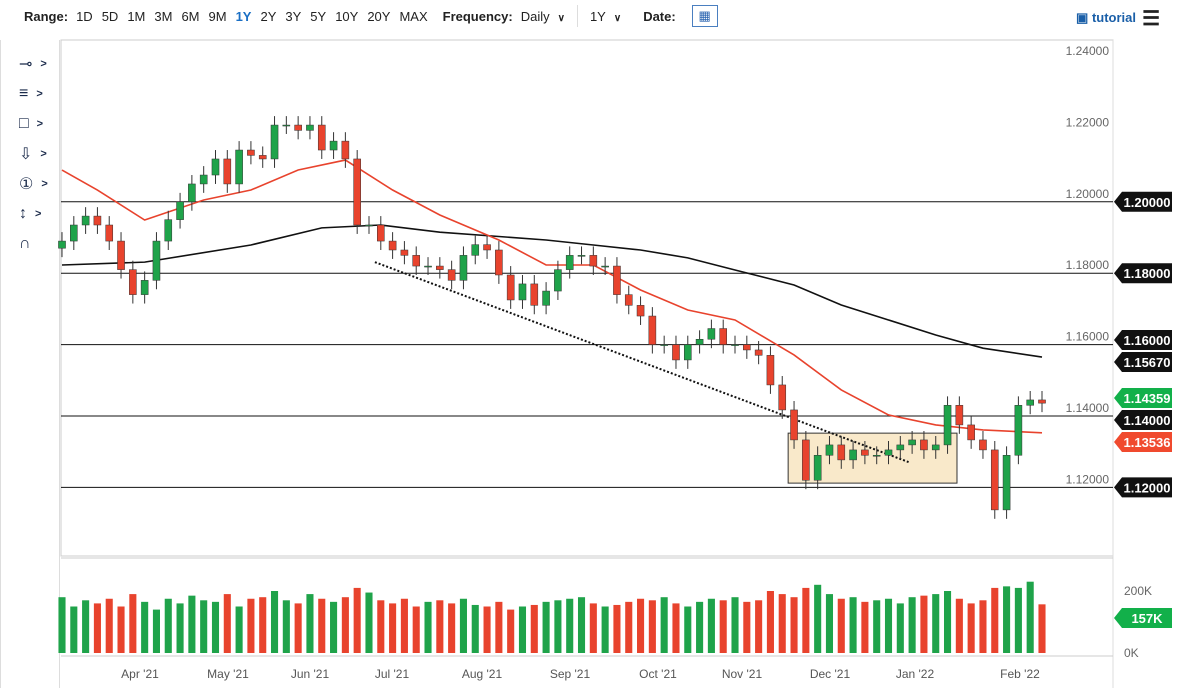 This screenshot has width=1178, height=692. I want to click on range-5d: 5D, so click(110, 16).